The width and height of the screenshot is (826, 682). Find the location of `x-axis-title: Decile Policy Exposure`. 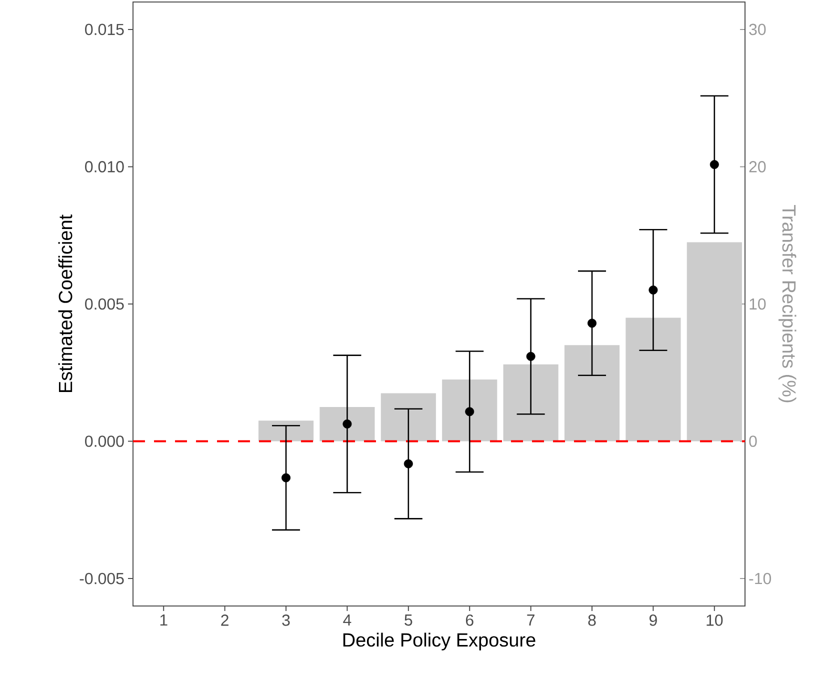

x-axis-title: Decile Policy Exposure is located at coordinates (439, 641).